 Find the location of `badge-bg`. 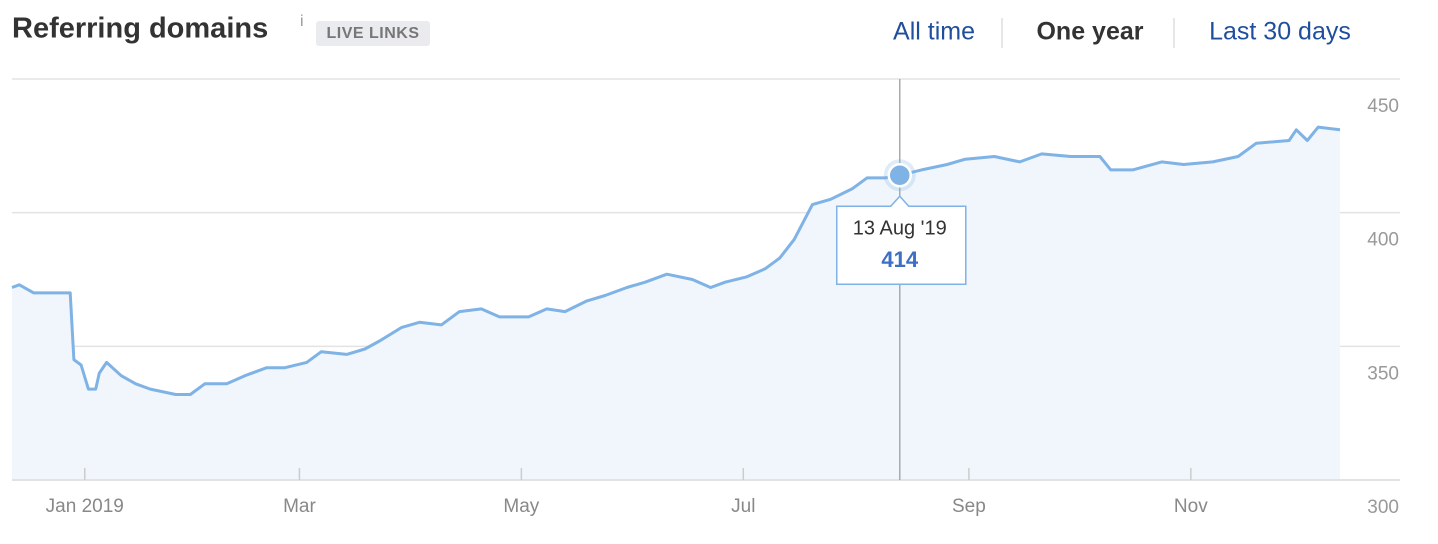

badge-bg is located at coordinates (373, 33).